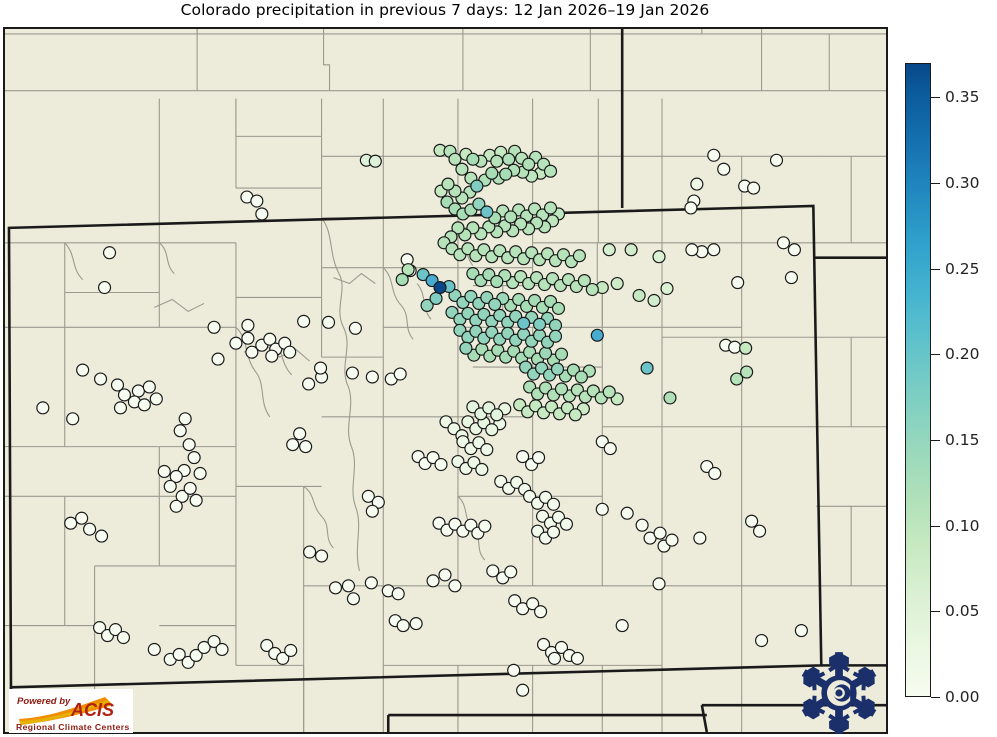  Describe the element at coordinates (962, 354) in the screenshot. I see `colorbar-tick-label: 0.20` at that location.